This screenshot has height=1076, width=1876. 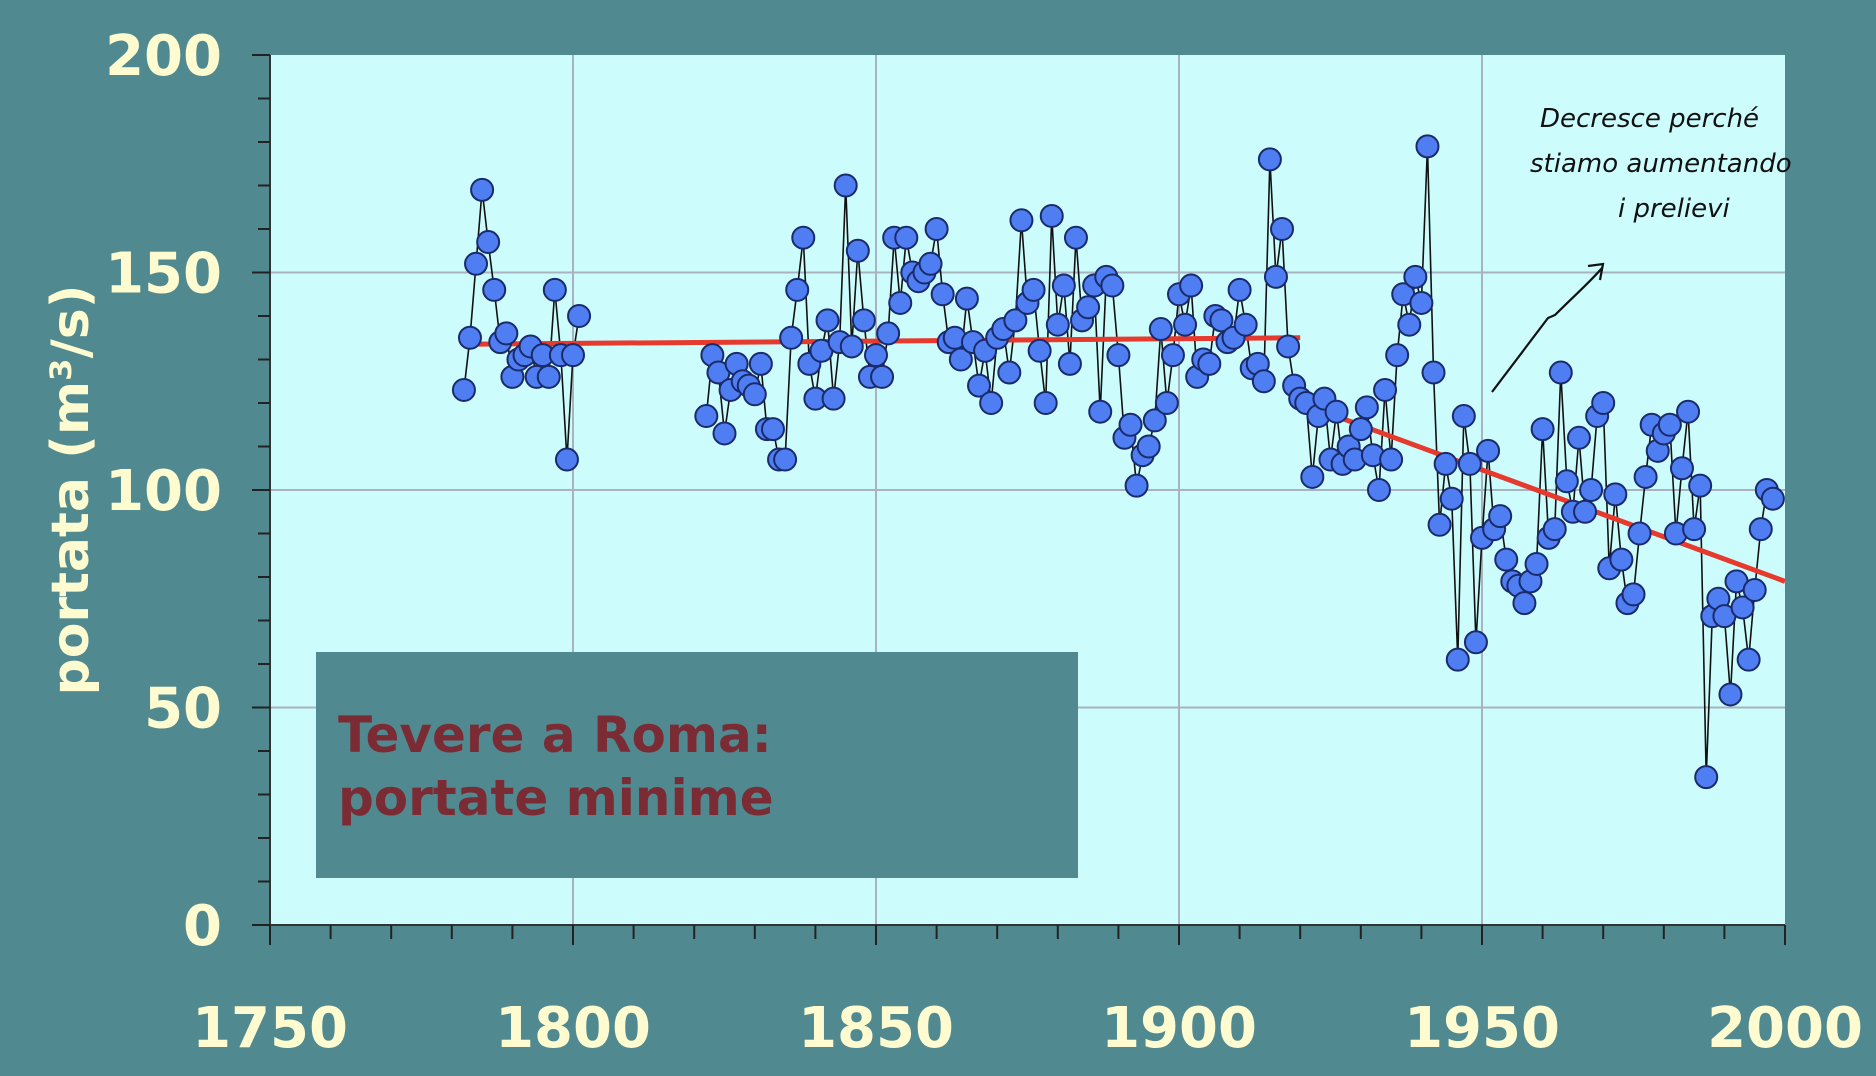 What do you see at coordinates (1482, 1028) in the screenshot?
I see `x-tick-label: 1950` at bounding box center [1482, 1028].